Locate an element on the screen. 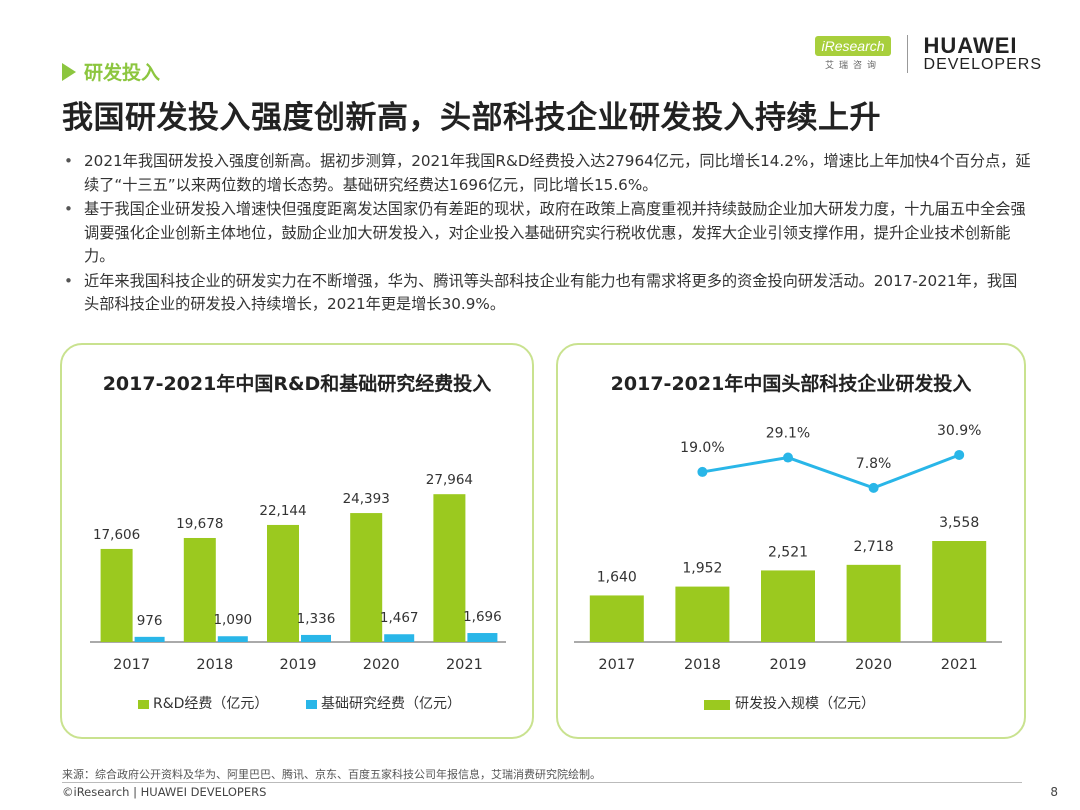 Image resolution: width=1080 pixels, height=810 pixels. huawei-logo-line2: DEVELOPERS is located at coordinates (982, 65).